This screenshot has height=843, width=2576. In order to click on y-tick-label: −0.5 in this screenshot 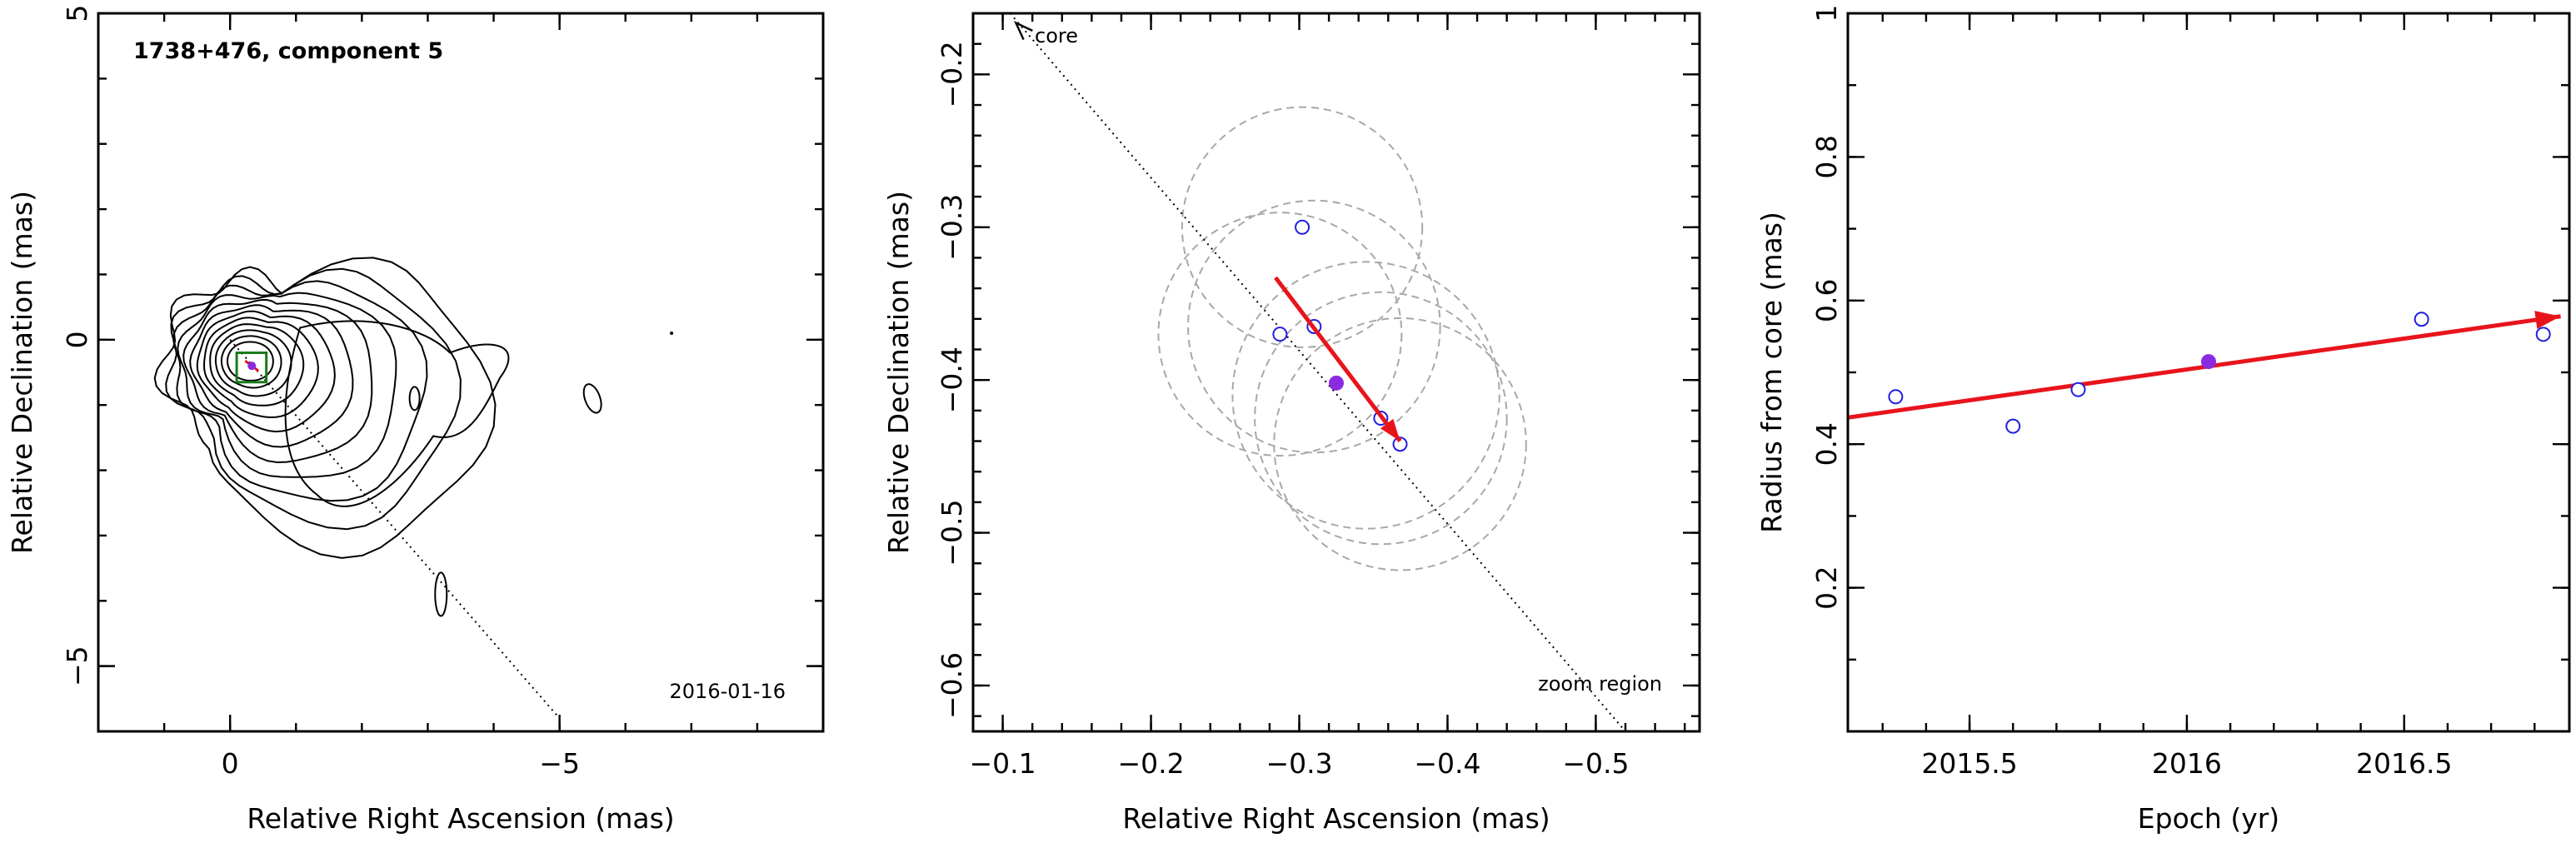, I will do `click(952, 533)`.